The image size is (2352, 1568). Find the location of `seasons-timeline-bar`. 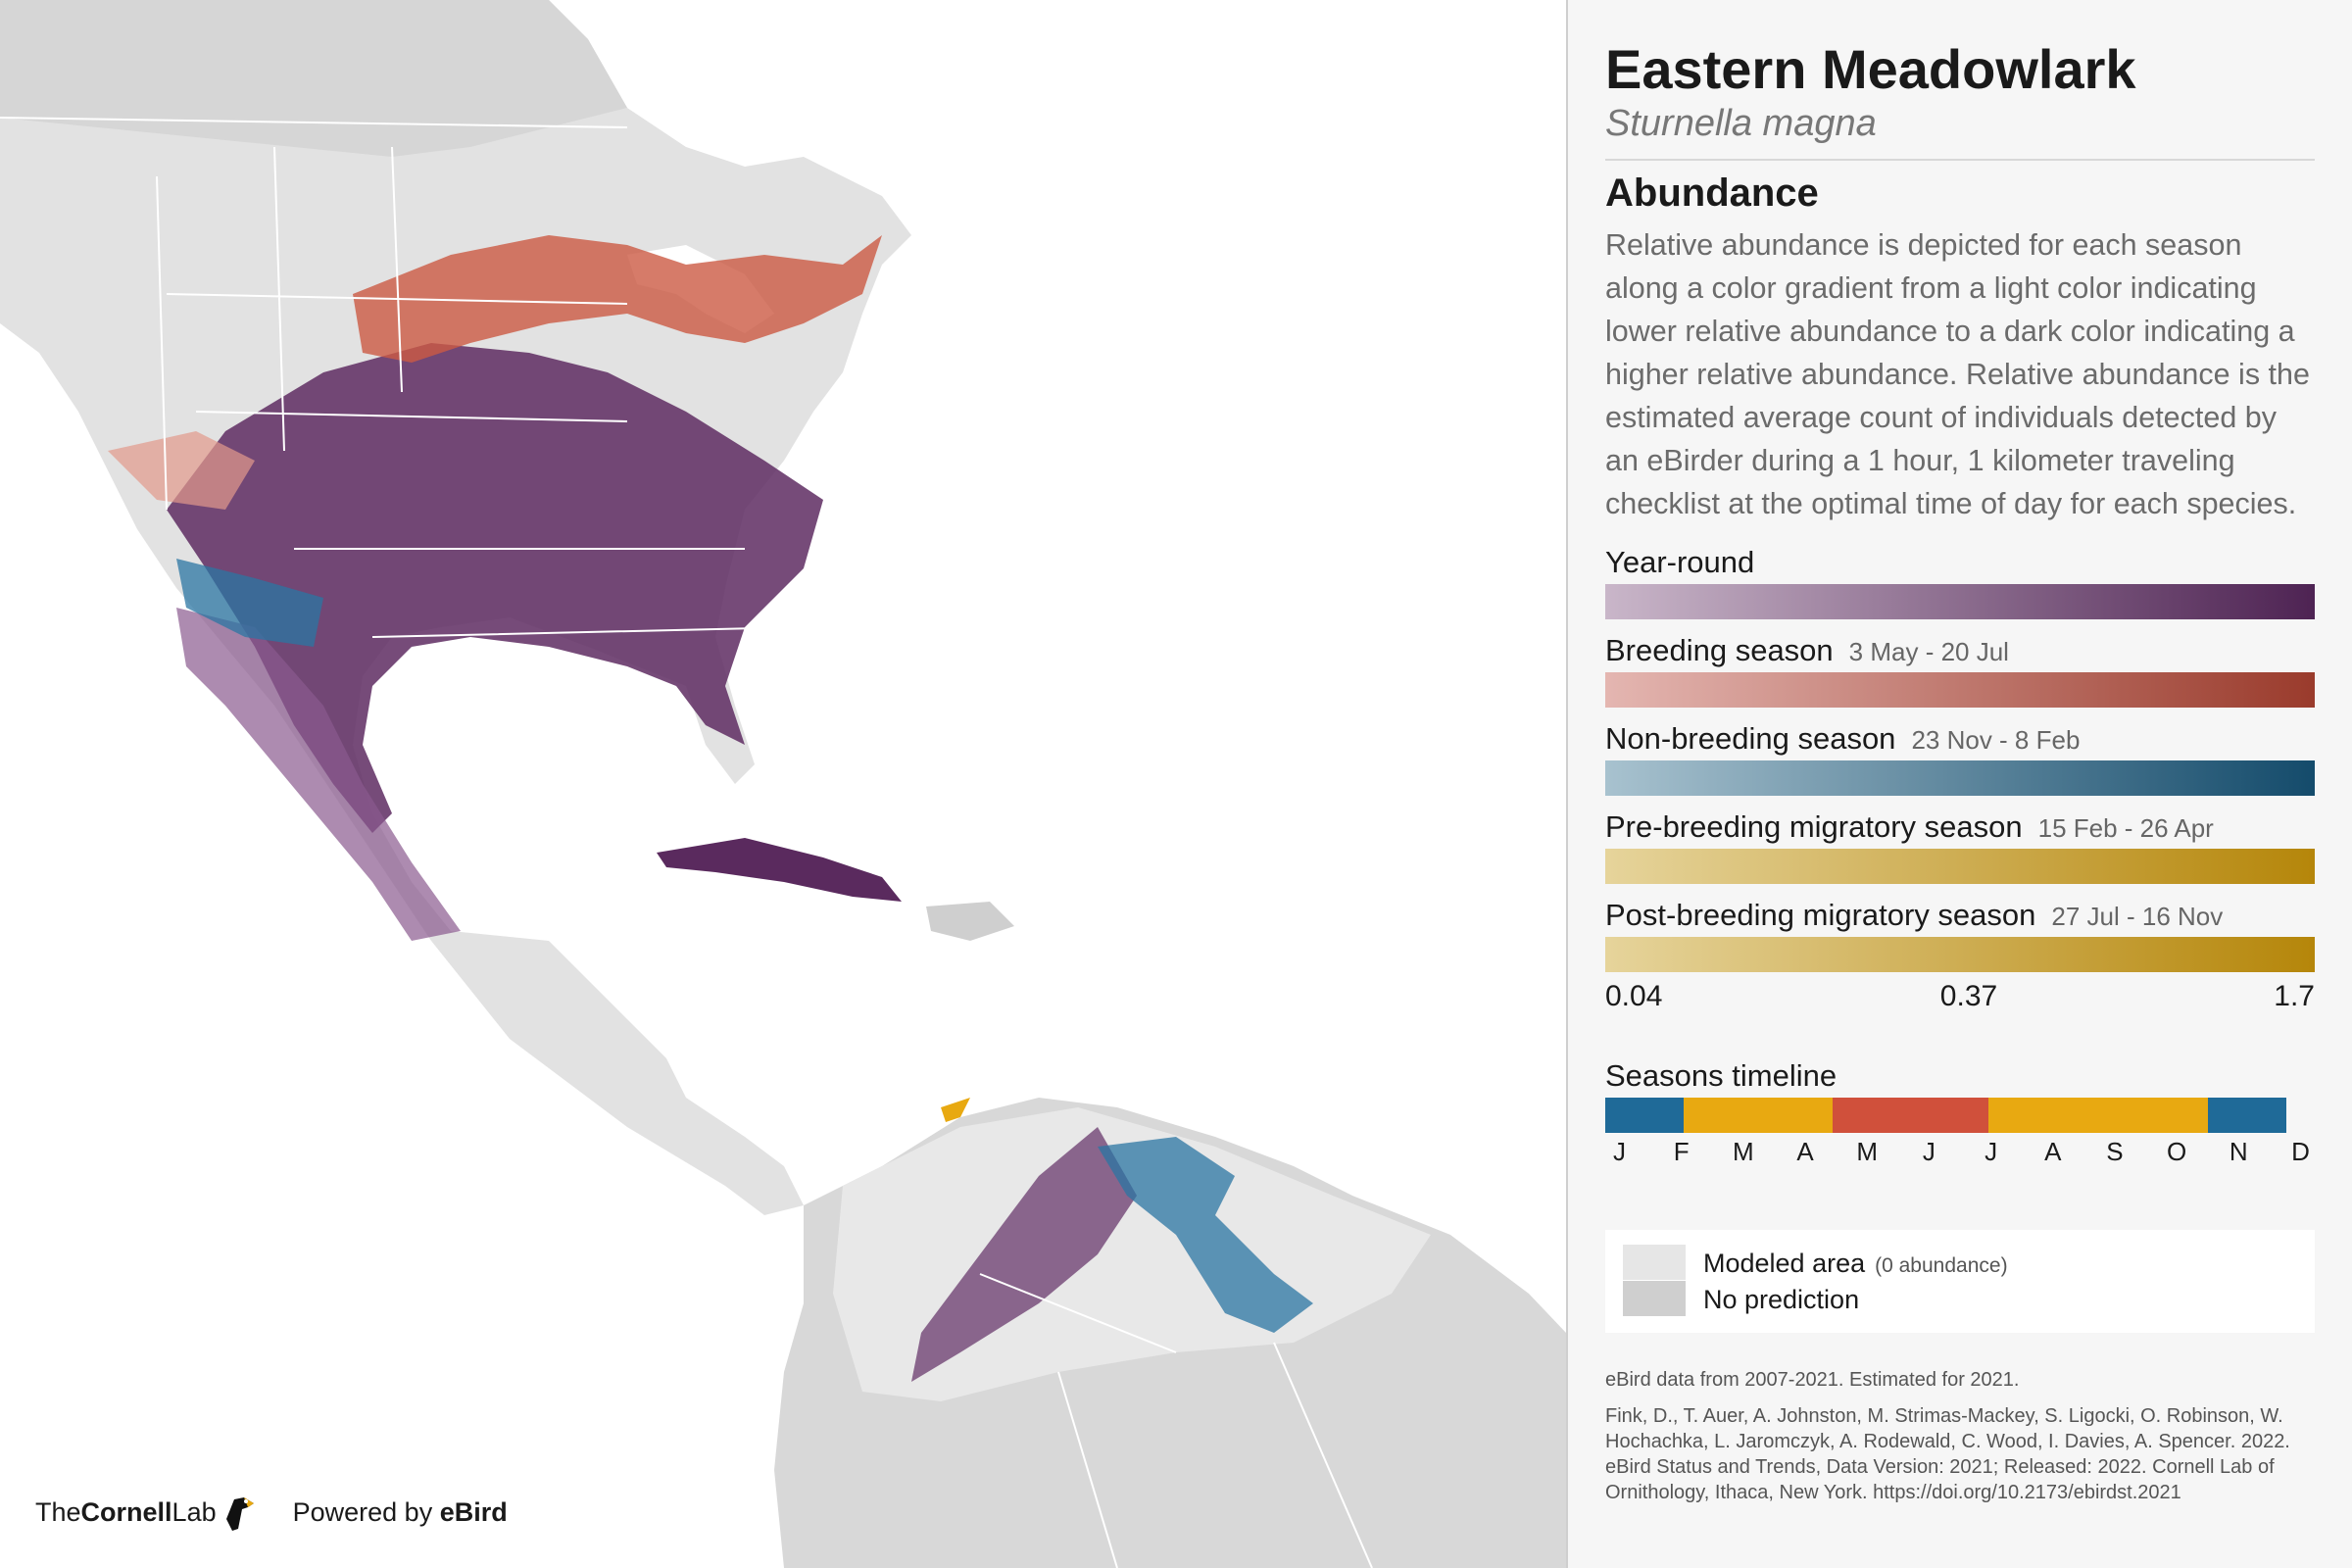

seasons-timeline-bar is located at coordinates (1960, 1115).